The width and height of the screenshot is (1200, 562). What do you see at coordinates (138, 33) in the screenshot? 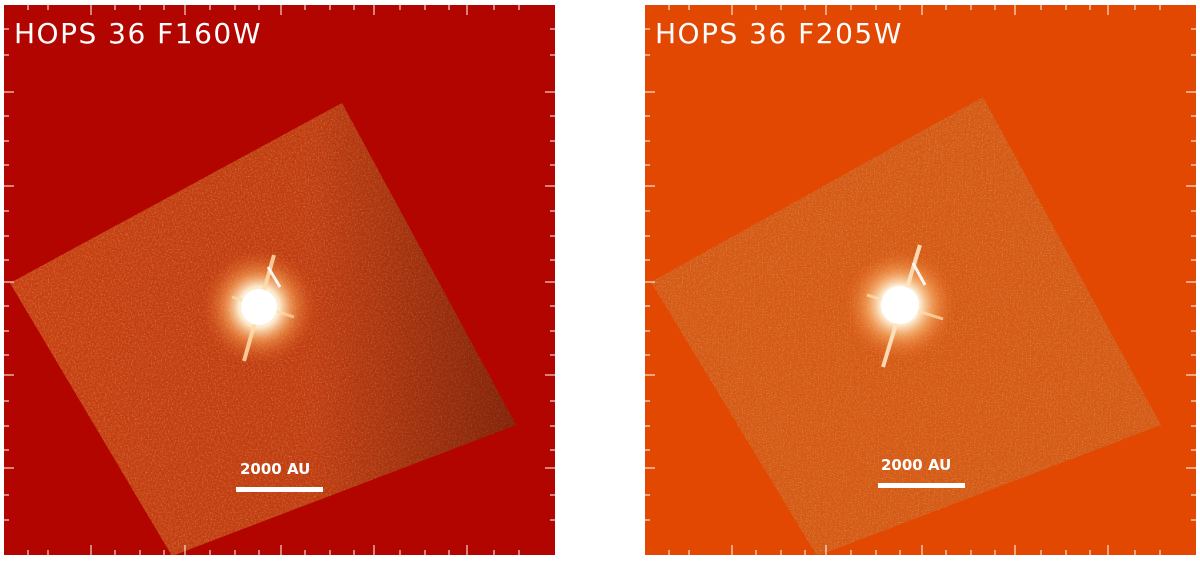
I see `panel-title: HOPS 36 F160W` at bounding box center [138, 33].